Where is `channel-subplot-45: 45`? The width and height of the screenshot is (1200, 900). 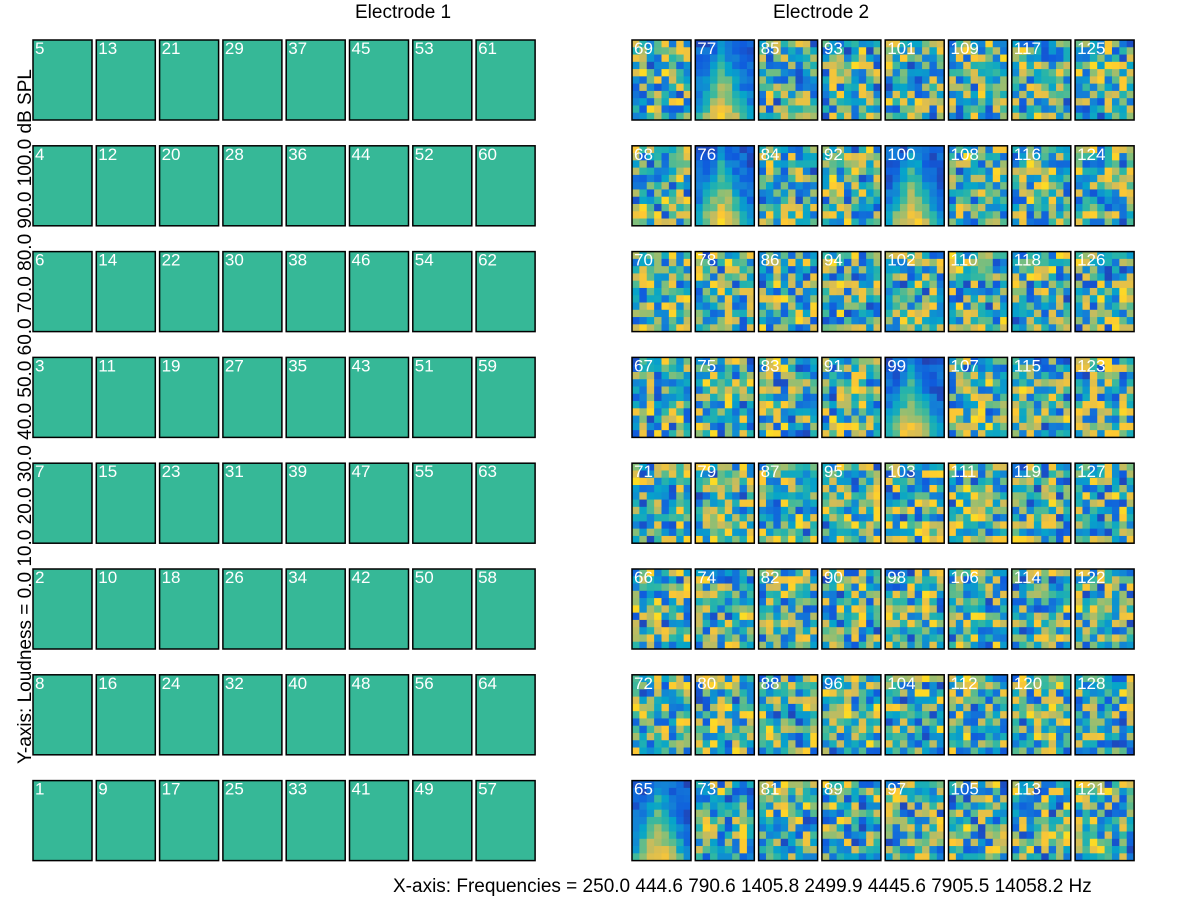 channel-subplot-45: 45 is located at coordinates (379, 80).